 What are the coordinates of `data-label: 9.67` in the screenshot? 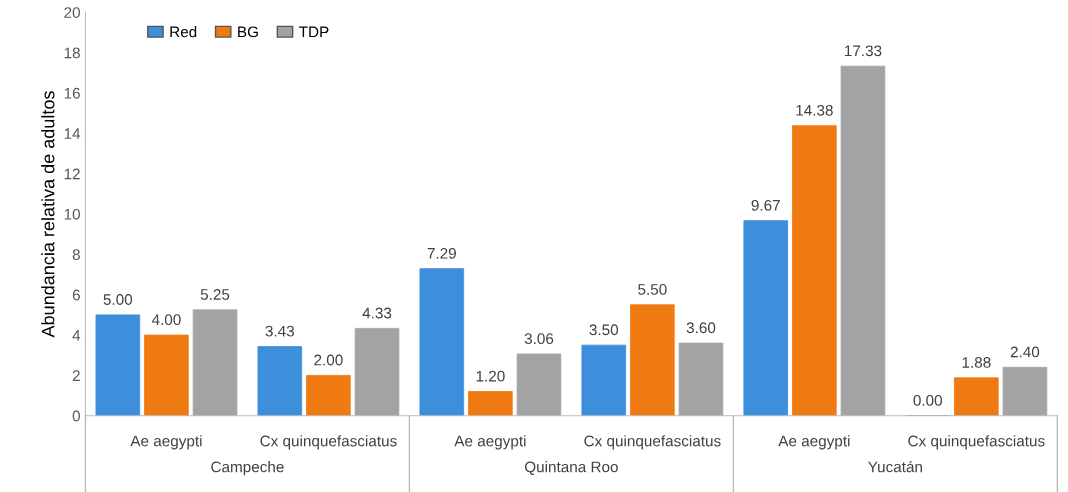 It's located at (765, 205).